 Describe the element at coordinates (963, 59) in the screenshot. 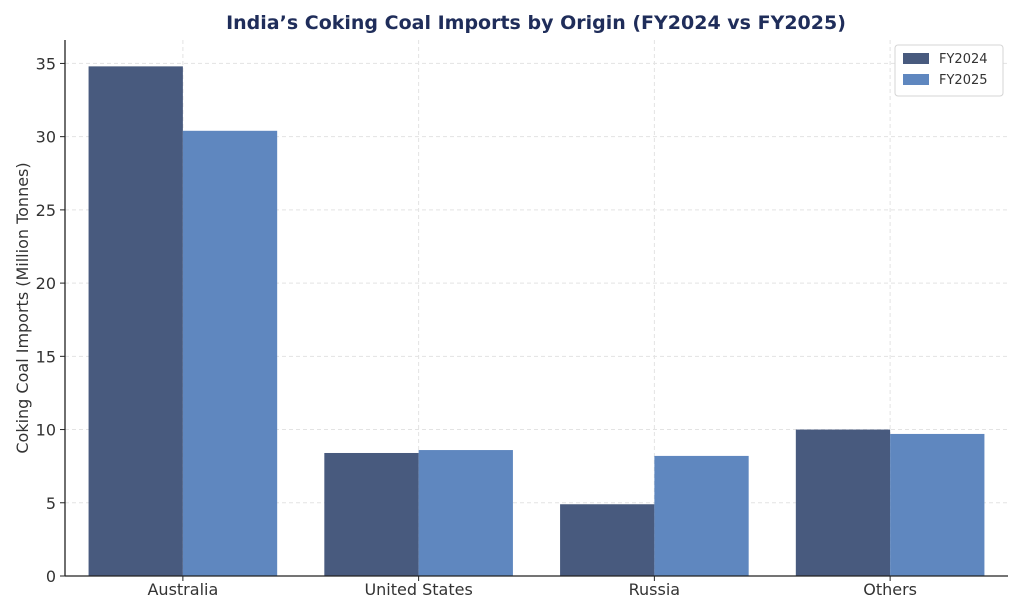

I see `legend-label-fy2024: FY2024` at that location.